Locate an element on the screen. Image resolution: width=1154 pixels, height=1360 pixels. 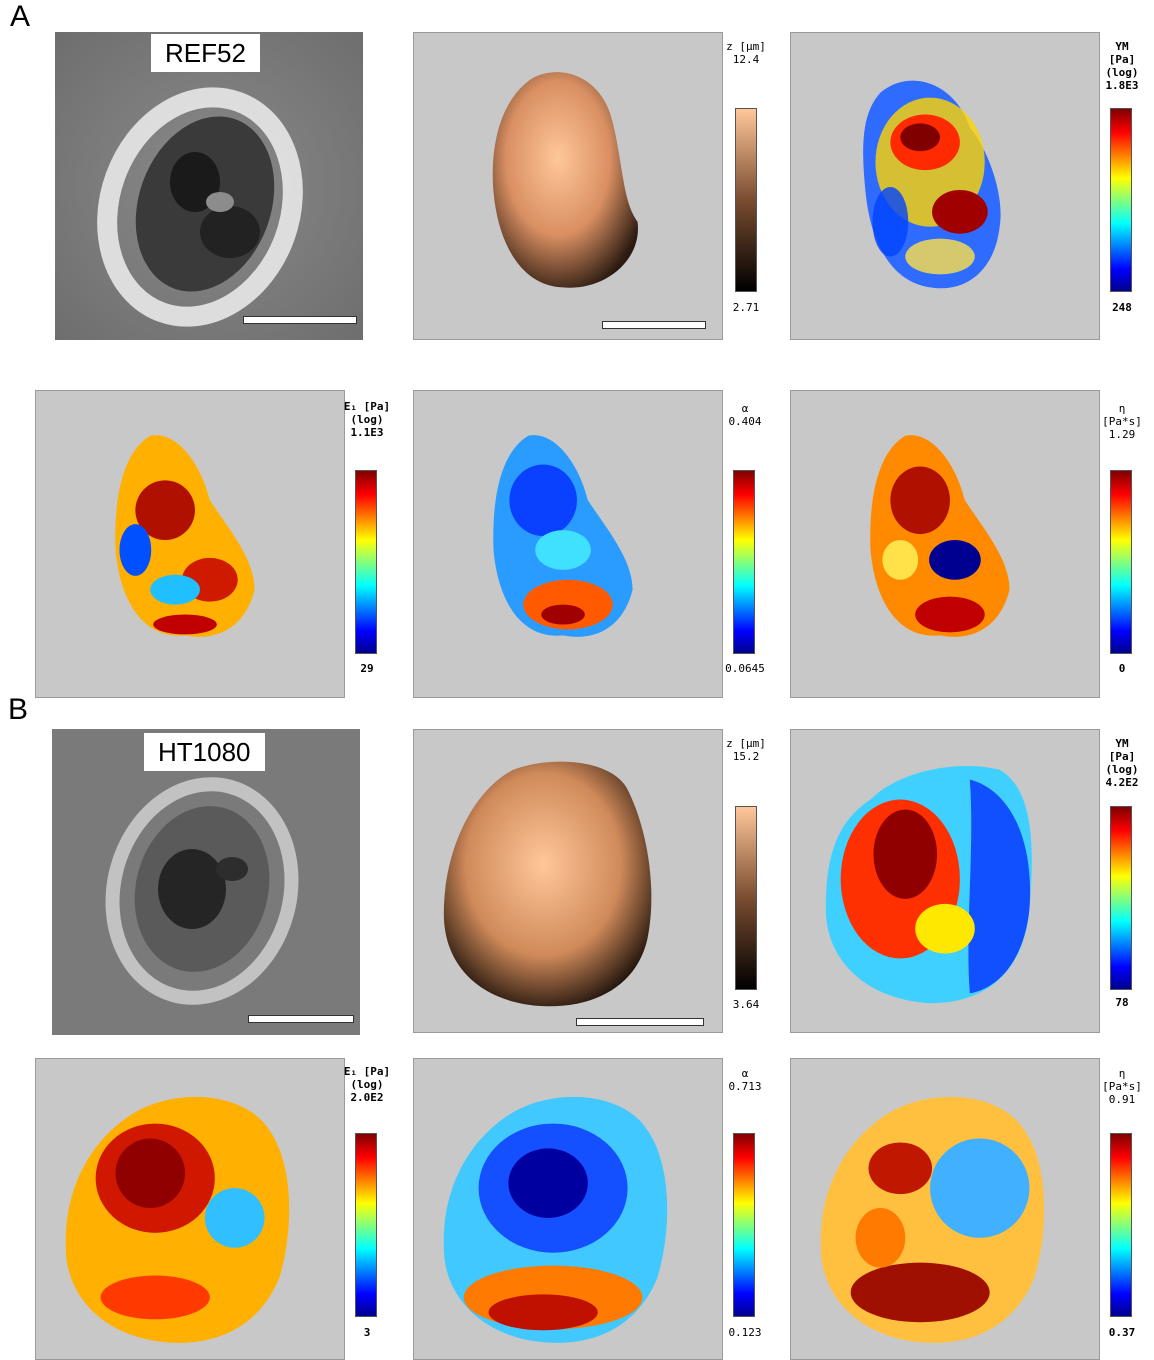
eta-colorbar-min: 0.37 is located at coordinates (1122, 1332).